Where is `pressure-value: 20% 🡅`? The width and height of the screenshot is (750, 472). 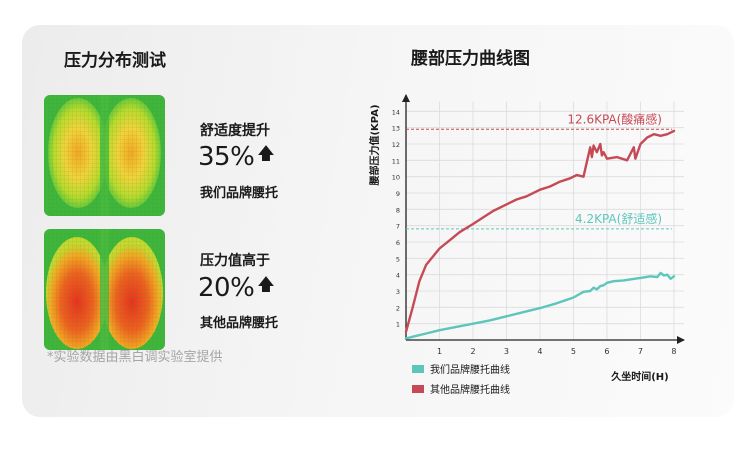 pressure-value: 20% 🡅 is located at coordinates (236, 288).